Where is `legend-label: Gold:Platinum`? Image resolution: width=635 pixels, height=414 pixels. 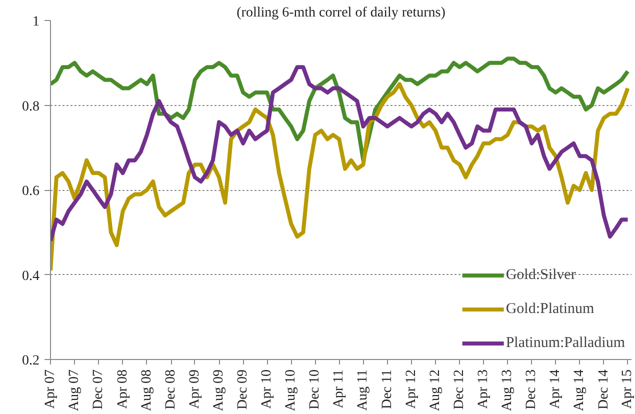 legend-label: Gold:Platinum is located at coordinates (550, 309).